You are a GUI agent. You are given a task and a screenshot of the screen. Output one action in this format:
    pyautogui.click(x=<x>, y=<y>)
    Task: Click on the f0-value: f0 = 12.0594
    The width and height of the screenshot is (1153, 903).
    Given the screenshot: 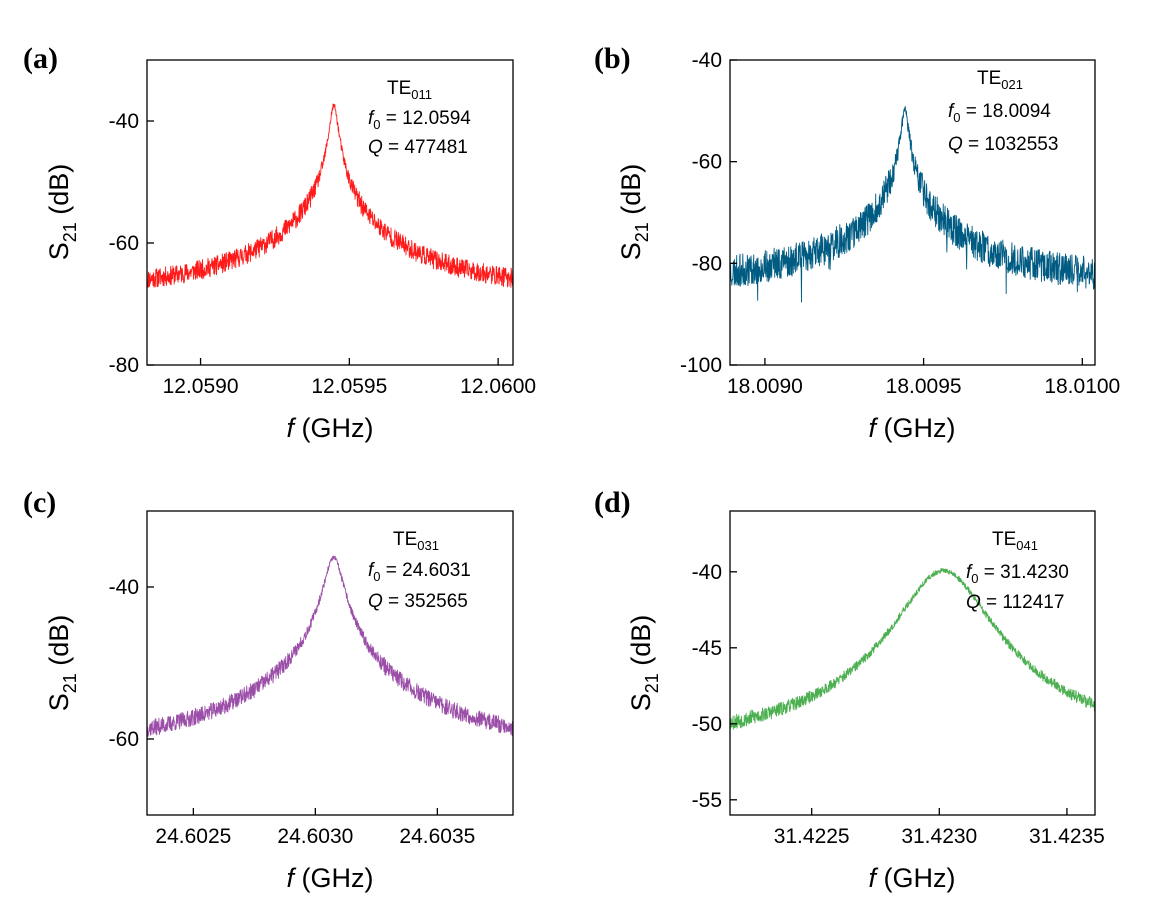 What is the action you would take?
    pyautogui.click(x=419, y=120)
    